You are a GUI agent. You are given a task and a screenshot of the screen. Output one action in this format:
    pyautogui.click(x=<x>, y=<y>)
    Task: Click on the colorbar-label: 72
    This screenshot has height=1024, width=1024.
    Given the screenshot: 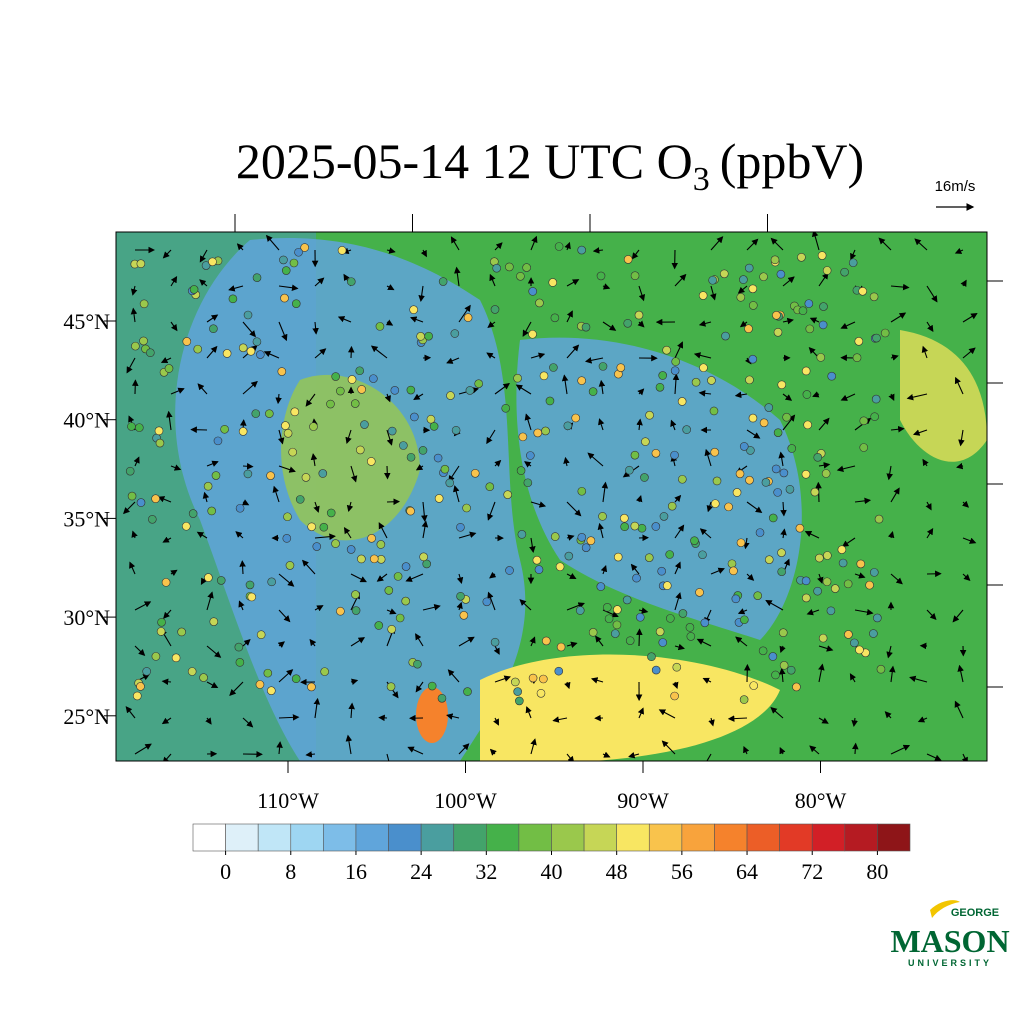 What is the action you would take?
    pyautogui.click(x=812, y=871)
    